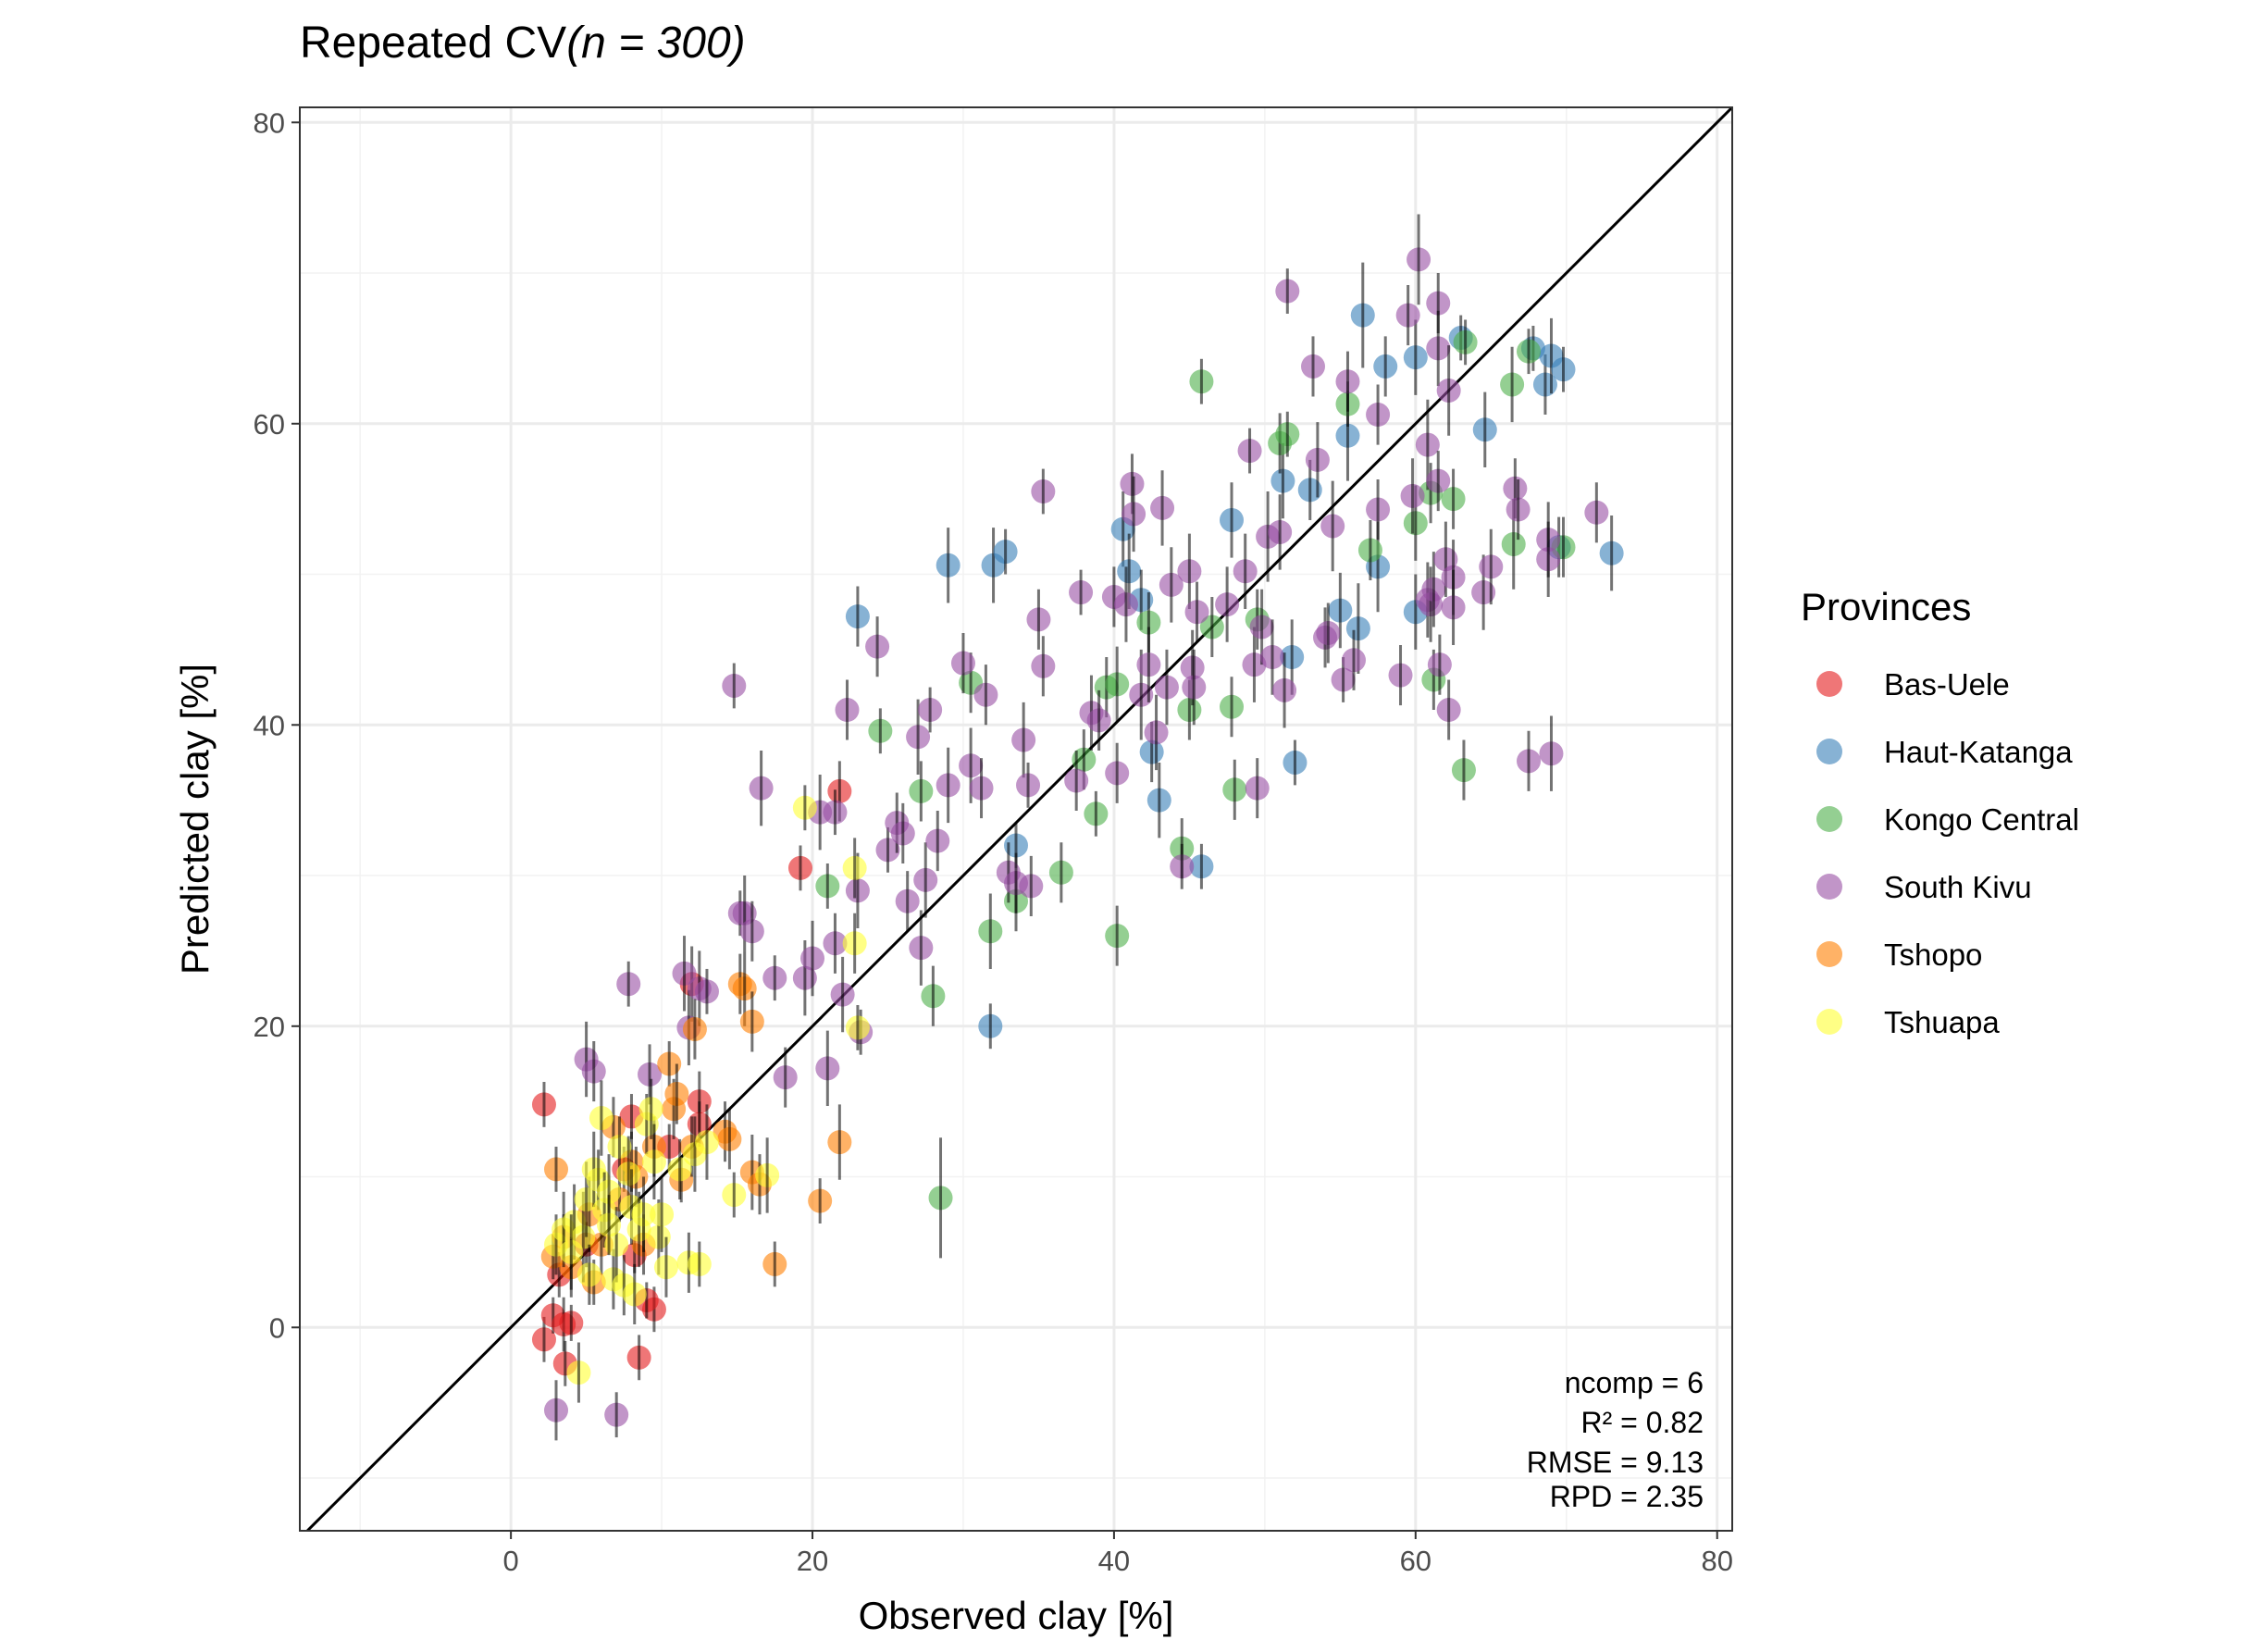 The image size is (2268, 1652). What do you see at coordinates (1829, 954) in the screenshot?
I see `legend-key-tshopo` at bounding box center [1829, 954].